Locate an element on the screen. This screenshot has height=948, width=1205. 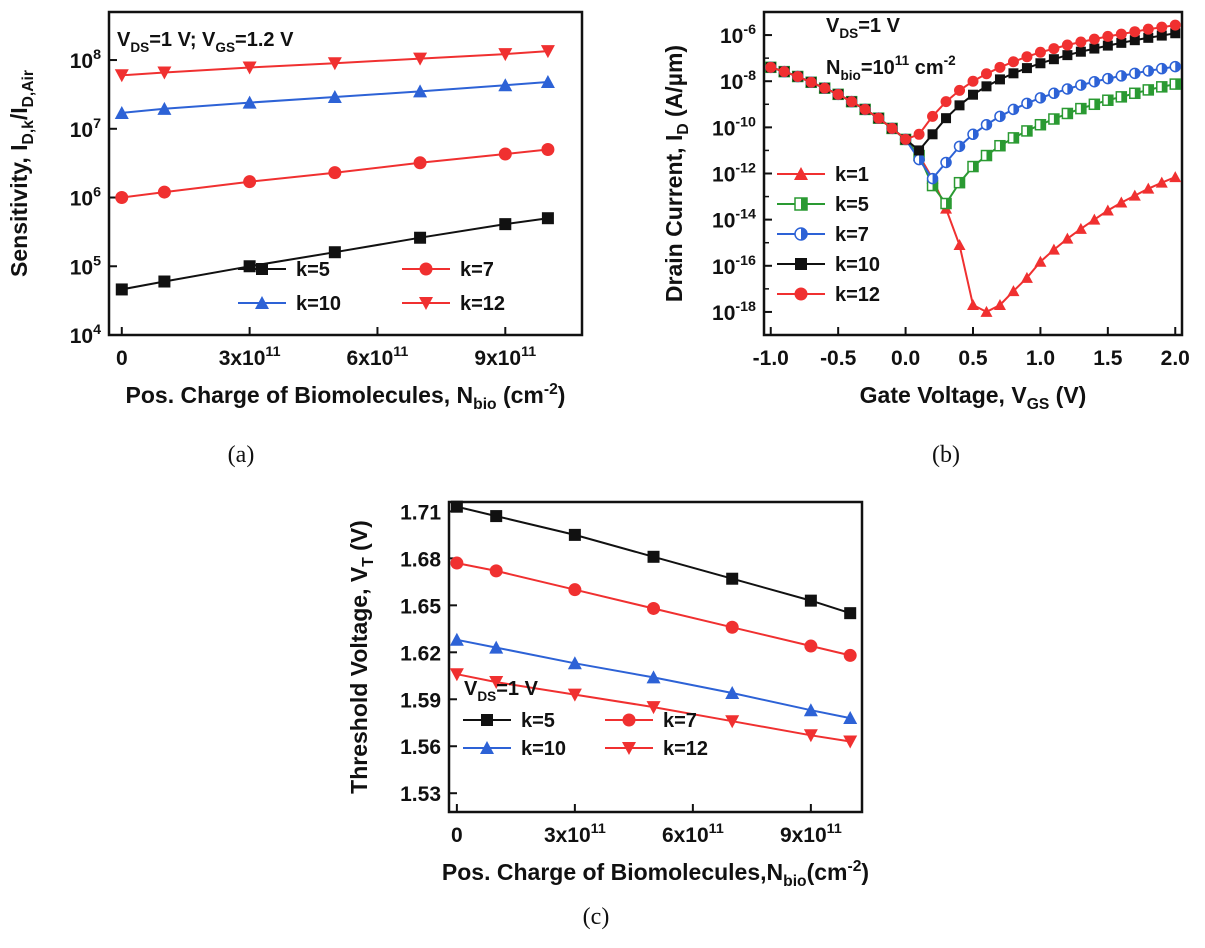
legend-label: k=12 is located at coordinates (685, 749).